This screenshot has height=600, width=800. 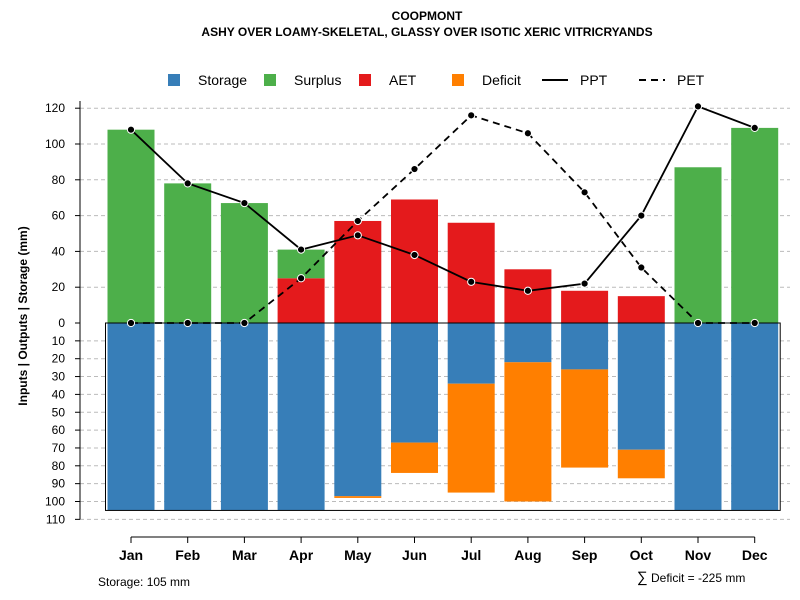 What do you see at coordinates (187, 555) in the screenshot?
I see `x-tick-label: Feb` at bounding box center [187, 555].